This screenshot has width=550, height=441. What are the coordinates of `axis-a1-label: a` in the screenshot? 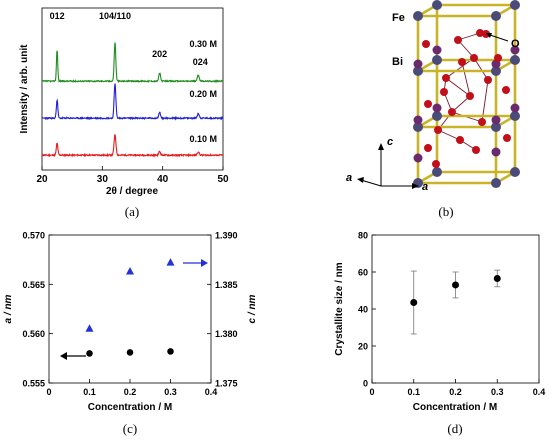 It's located at (349, 178).